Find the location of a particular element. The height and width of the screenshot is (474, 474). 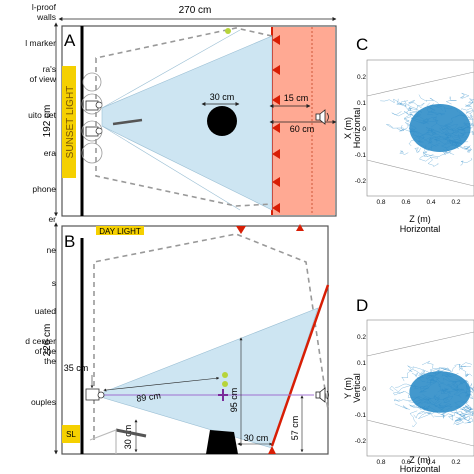

legend-item-line: uated is located at coordinates (45, 311).